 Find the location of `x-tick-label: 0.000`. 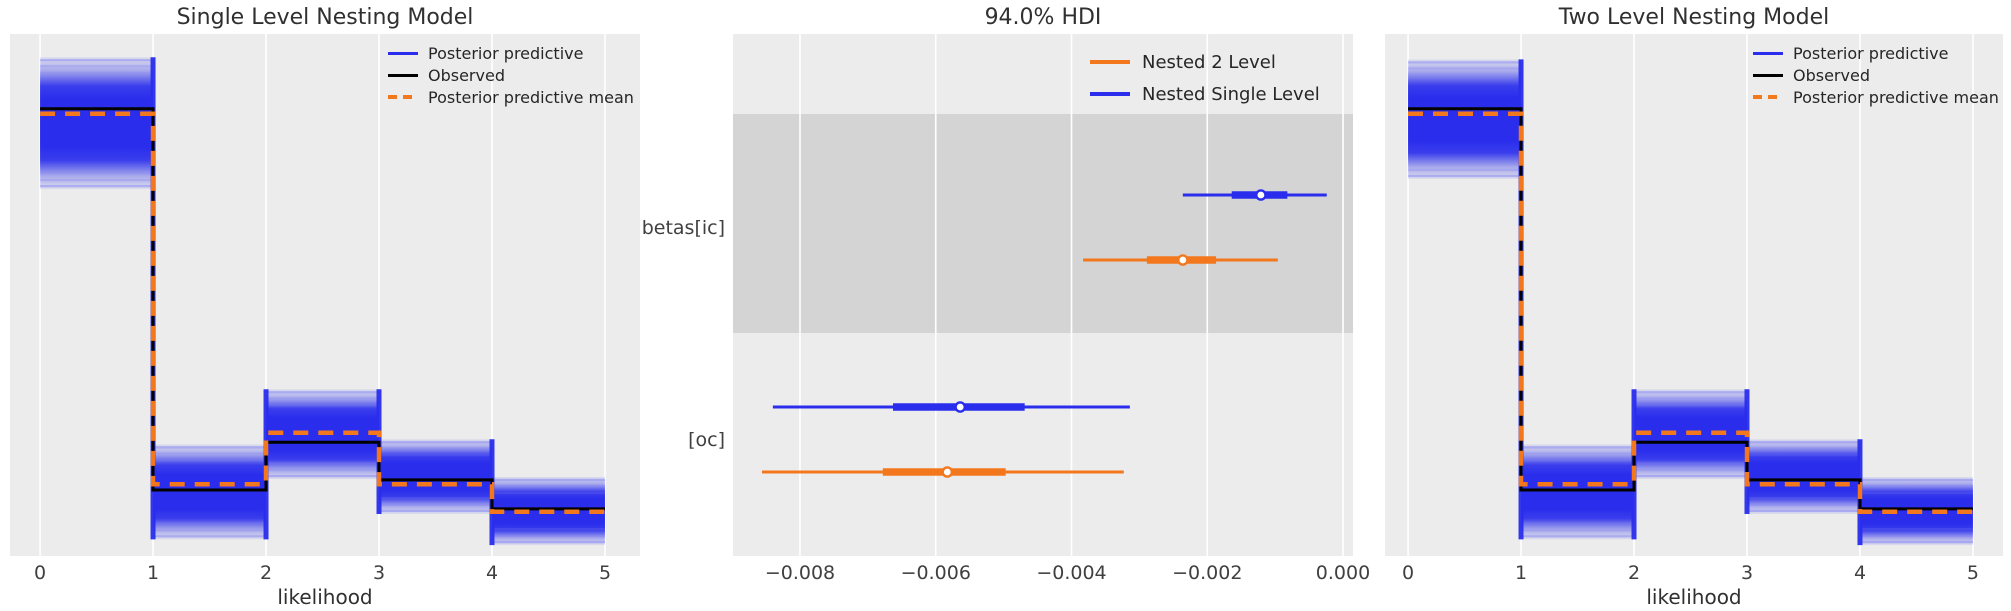

x-tick-label: 0.000 is located at coordinates (1343, 573).